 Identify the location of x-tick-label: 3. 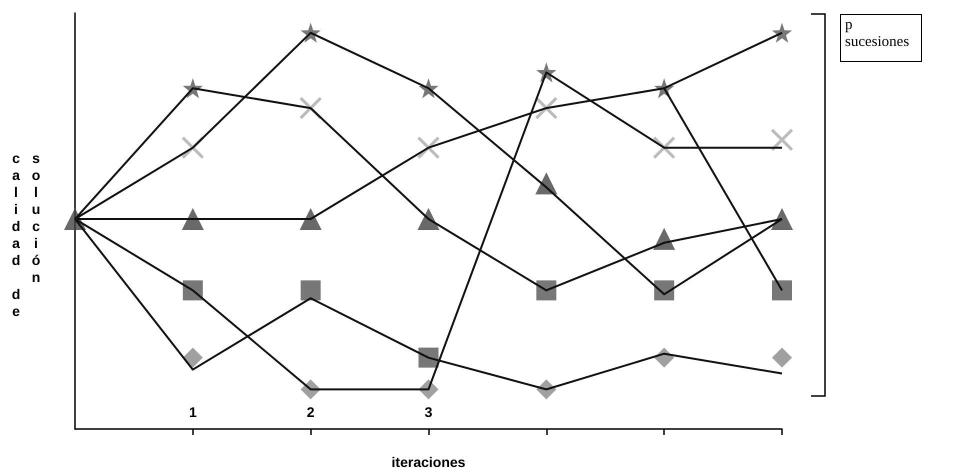
(428, 412).